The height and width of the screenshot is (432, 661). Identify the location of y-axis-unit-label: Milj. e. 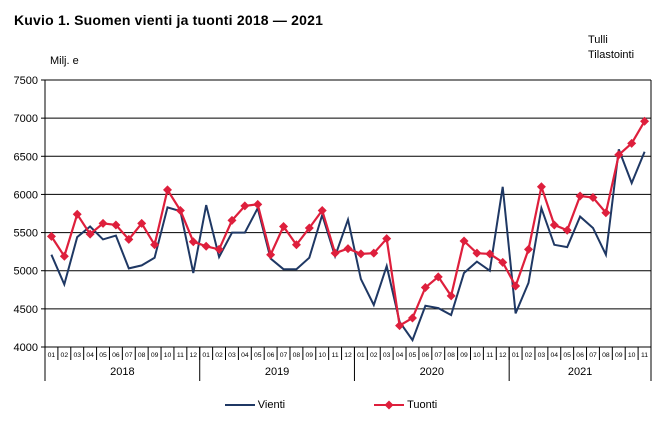
(64, 61).